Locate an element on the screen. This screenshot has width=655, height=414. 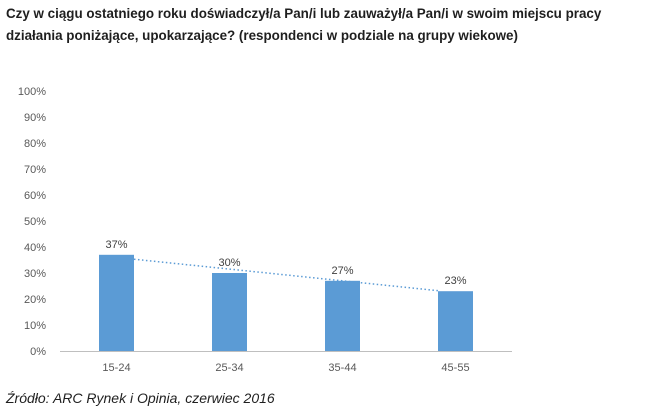
trendline is located at coordinates (286, 275).